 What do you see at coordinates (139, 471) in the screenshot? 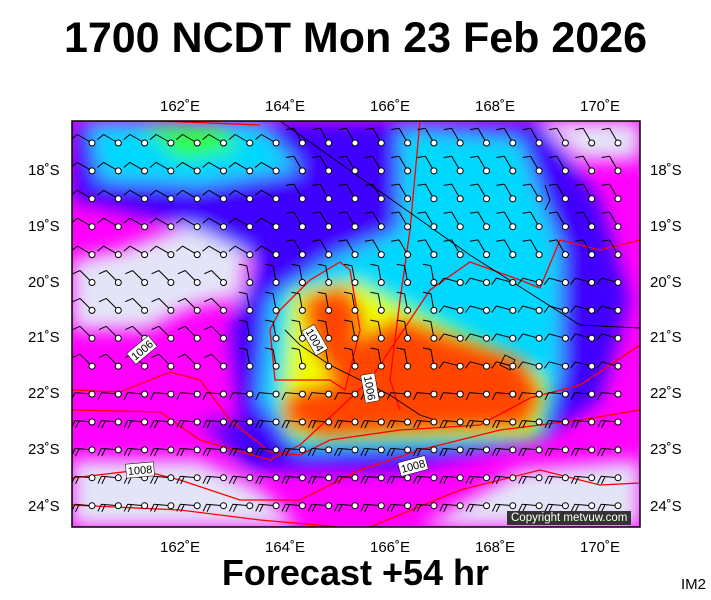
I see `isobar-label: 1008` at bounding box center [139, 471].